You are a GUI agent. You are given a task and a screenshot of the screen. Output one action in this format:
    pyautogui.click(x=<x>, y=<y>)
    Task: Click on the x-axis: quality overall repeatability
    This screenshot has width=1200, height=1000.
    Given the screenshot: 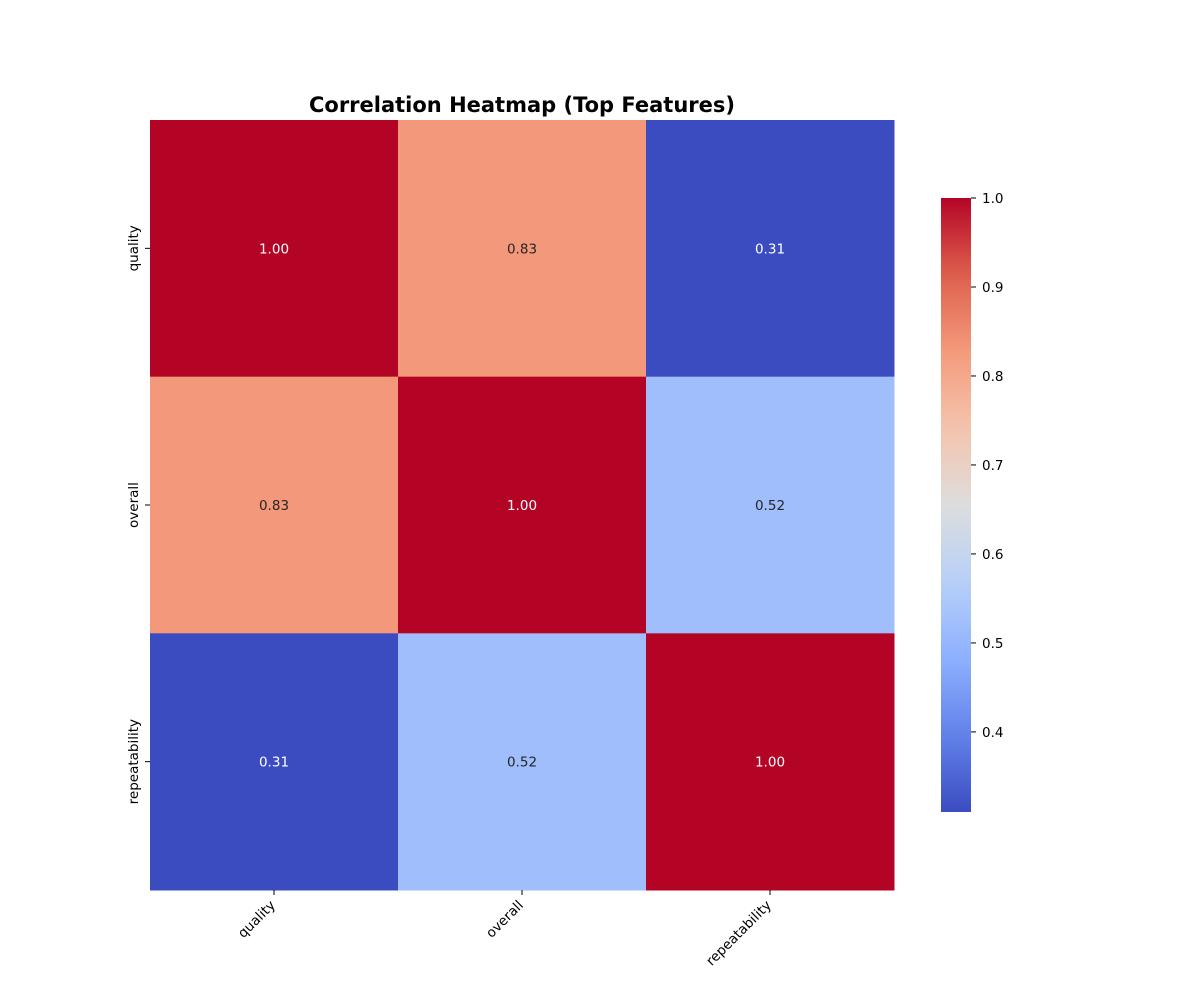 What is the action you would take?
    pyautogui.click(x=505, y=929)
    